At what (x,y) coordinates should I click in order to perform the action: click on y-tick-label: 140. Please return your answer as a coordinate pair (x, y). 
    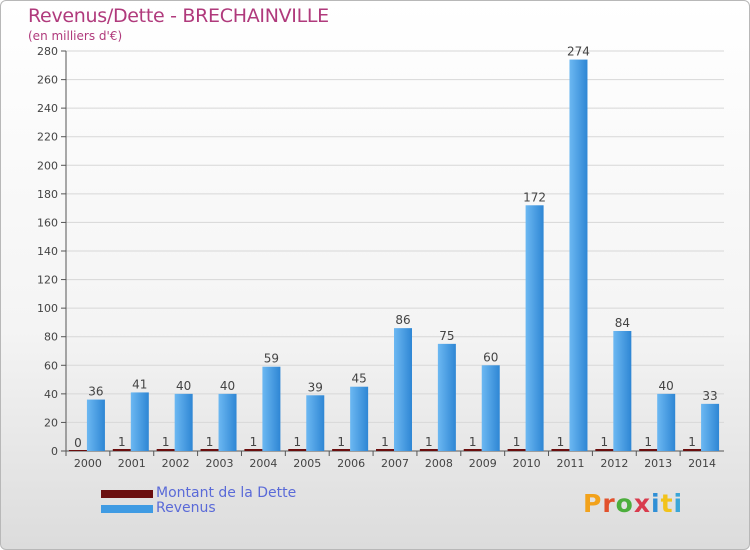
    Looking at the image, I should click on (47, 251).